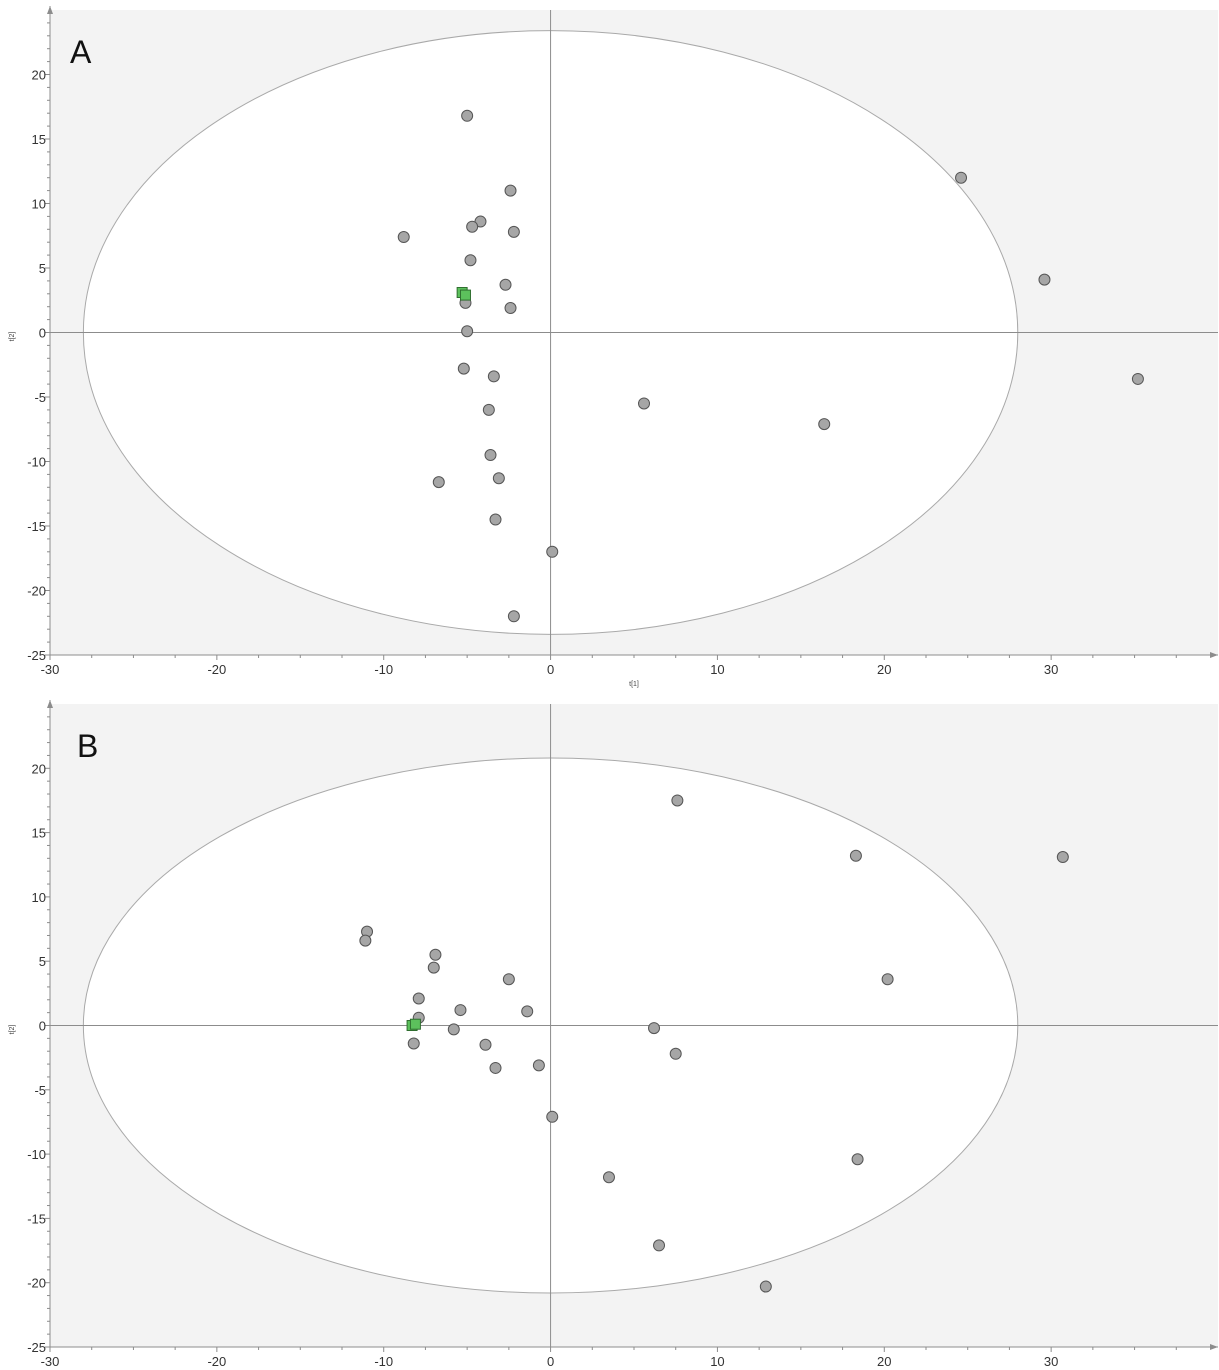 The width and height of the screenshot is (1219, 1370). What do you see at coordinates (87, 746) in the screenshot?
I see `panel-label: B` at bounding box center [87, 746].